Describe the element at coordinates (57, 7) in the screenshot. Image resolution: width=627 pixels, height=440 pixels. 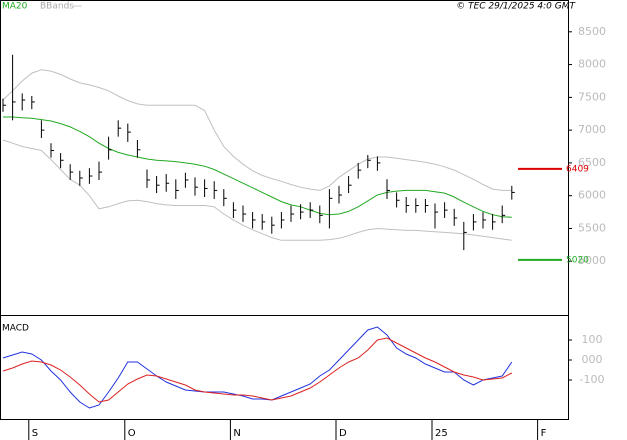
I see `legend-bbands: BBands` at that location.